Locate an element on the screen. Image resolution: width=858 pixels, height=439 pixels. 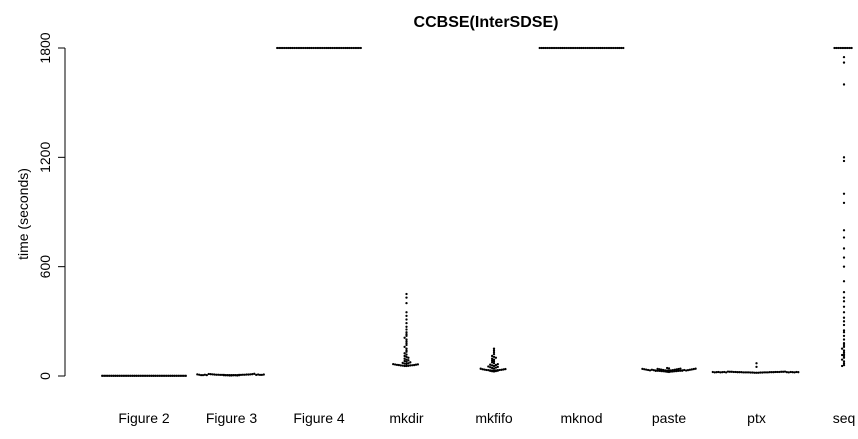
x-tick-label: Figure 3 is located at coordinates (232, 418).